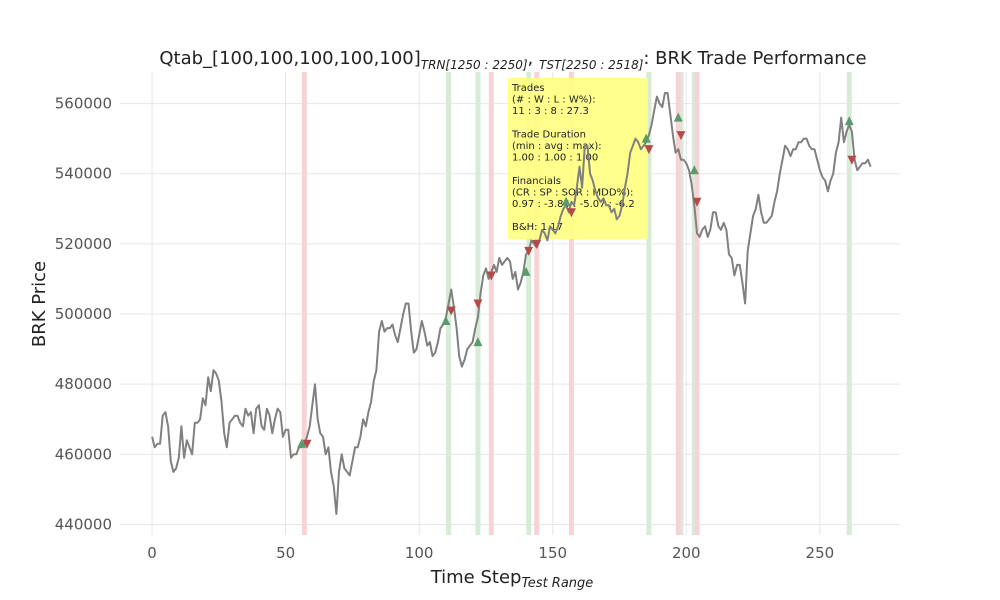 The width and height of the screenshot is (1000, 600). I want to click on x-tick-label: 250, so click(820, 553).